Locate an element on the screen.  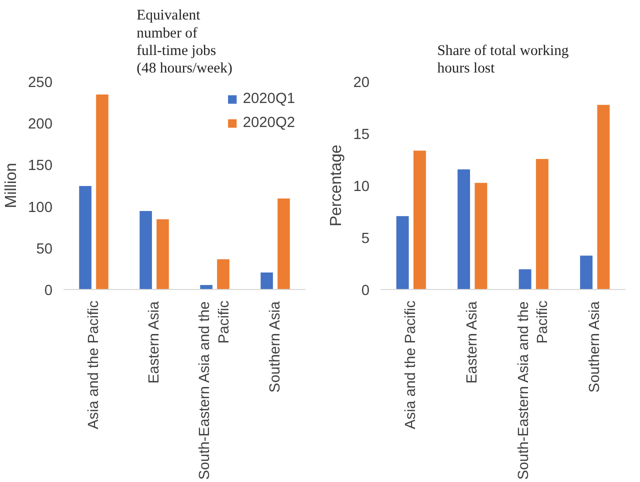
y-tick-label: 250 is located at coordinates (40, 83).